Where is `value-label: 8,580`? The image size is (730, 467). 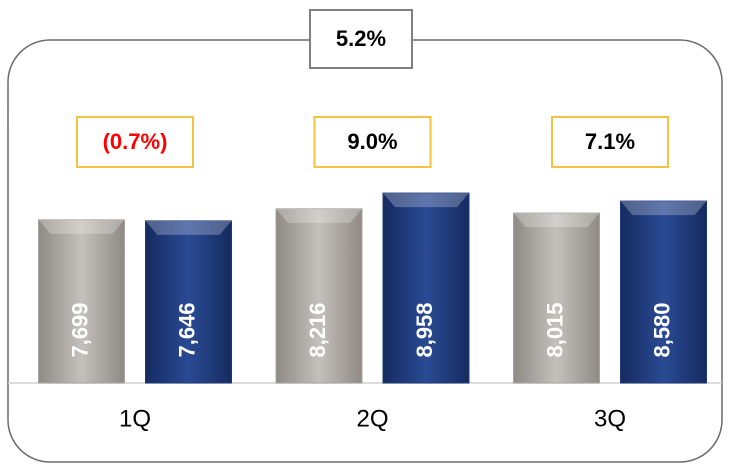
value-label: 8,580 is located at coordinates (661, 329).